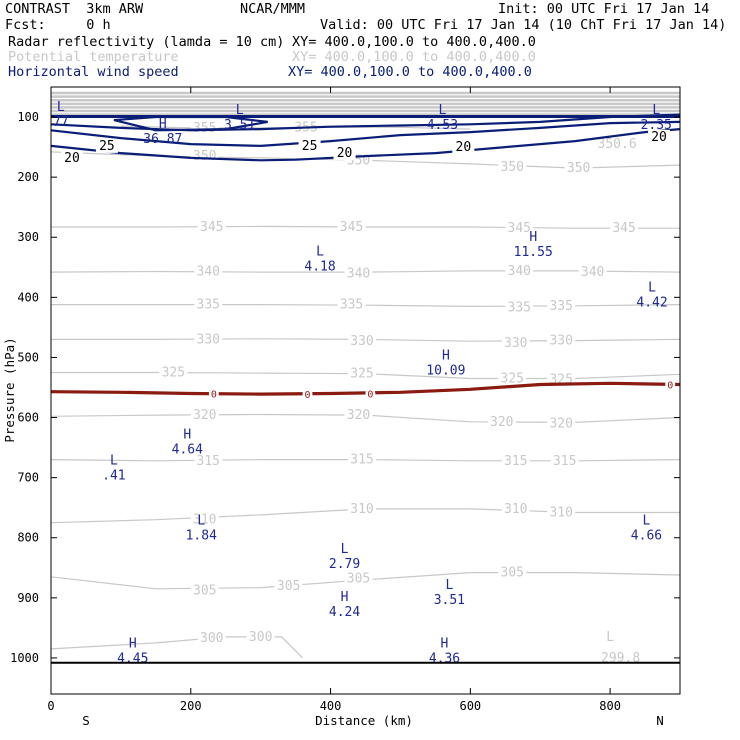 This screenshot has height=740, width=740. What do you see at coordinates (28, 418) in the screenshot?
I see `y-tick-label: 600` at bounding box center [28, 418].